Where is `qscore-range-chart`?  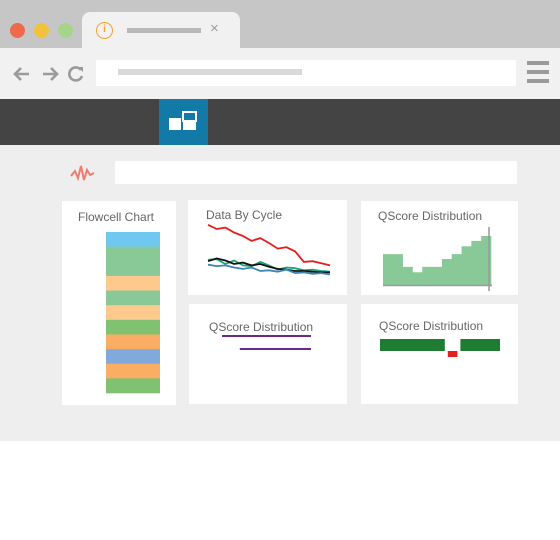 qscore-range-chart is located at coordinates (440, 348).